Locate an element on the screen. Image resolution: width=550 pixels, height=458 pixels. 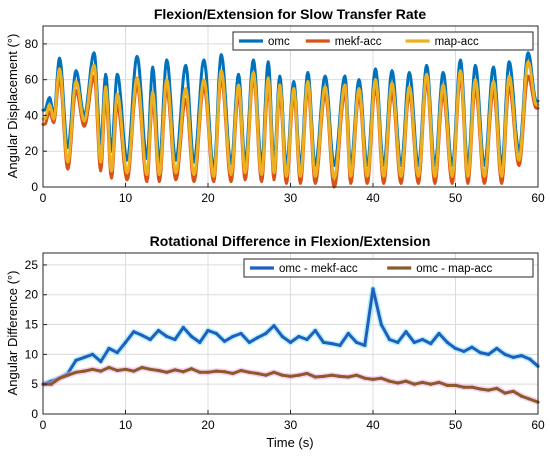
y-tick-label: 10 is located at coordinates (32, 354).